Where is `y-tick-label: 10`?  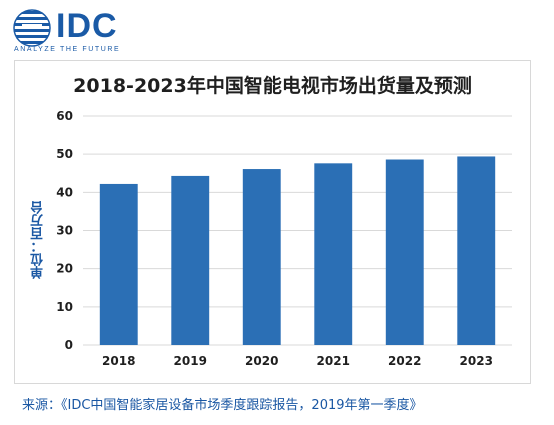 y-tick-label: 10 is located at coordinates (64, 307).